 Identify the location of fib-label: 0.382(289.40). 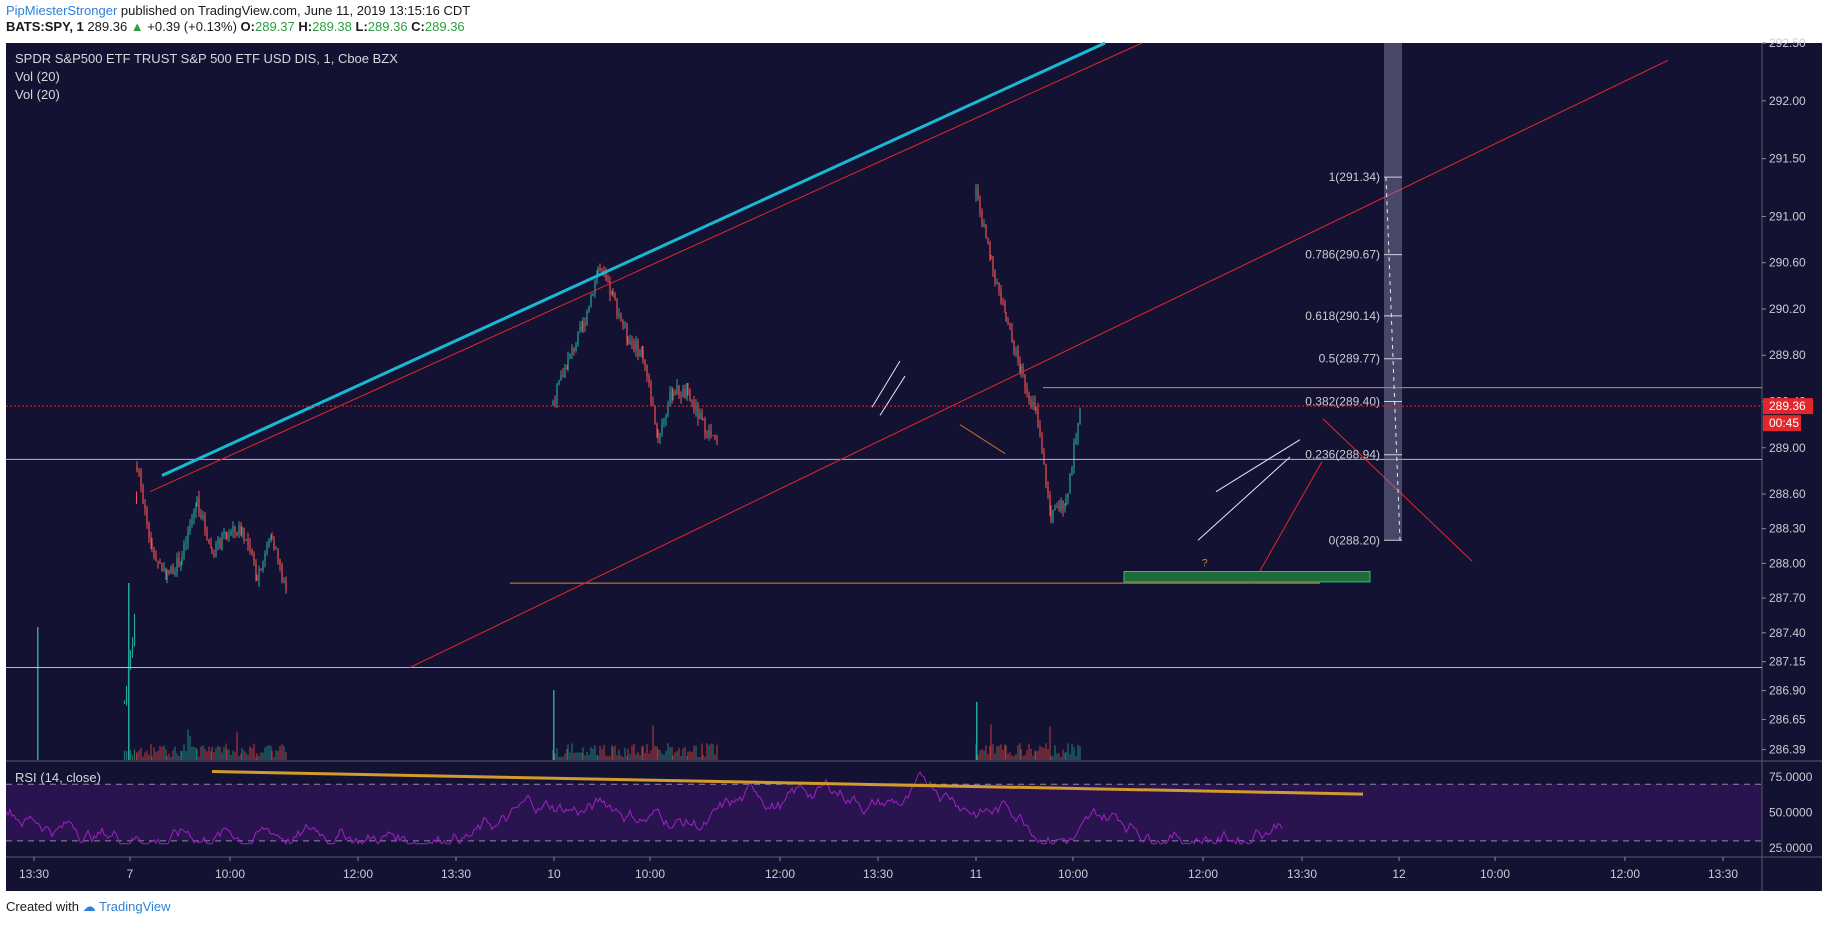
(1342, 402).